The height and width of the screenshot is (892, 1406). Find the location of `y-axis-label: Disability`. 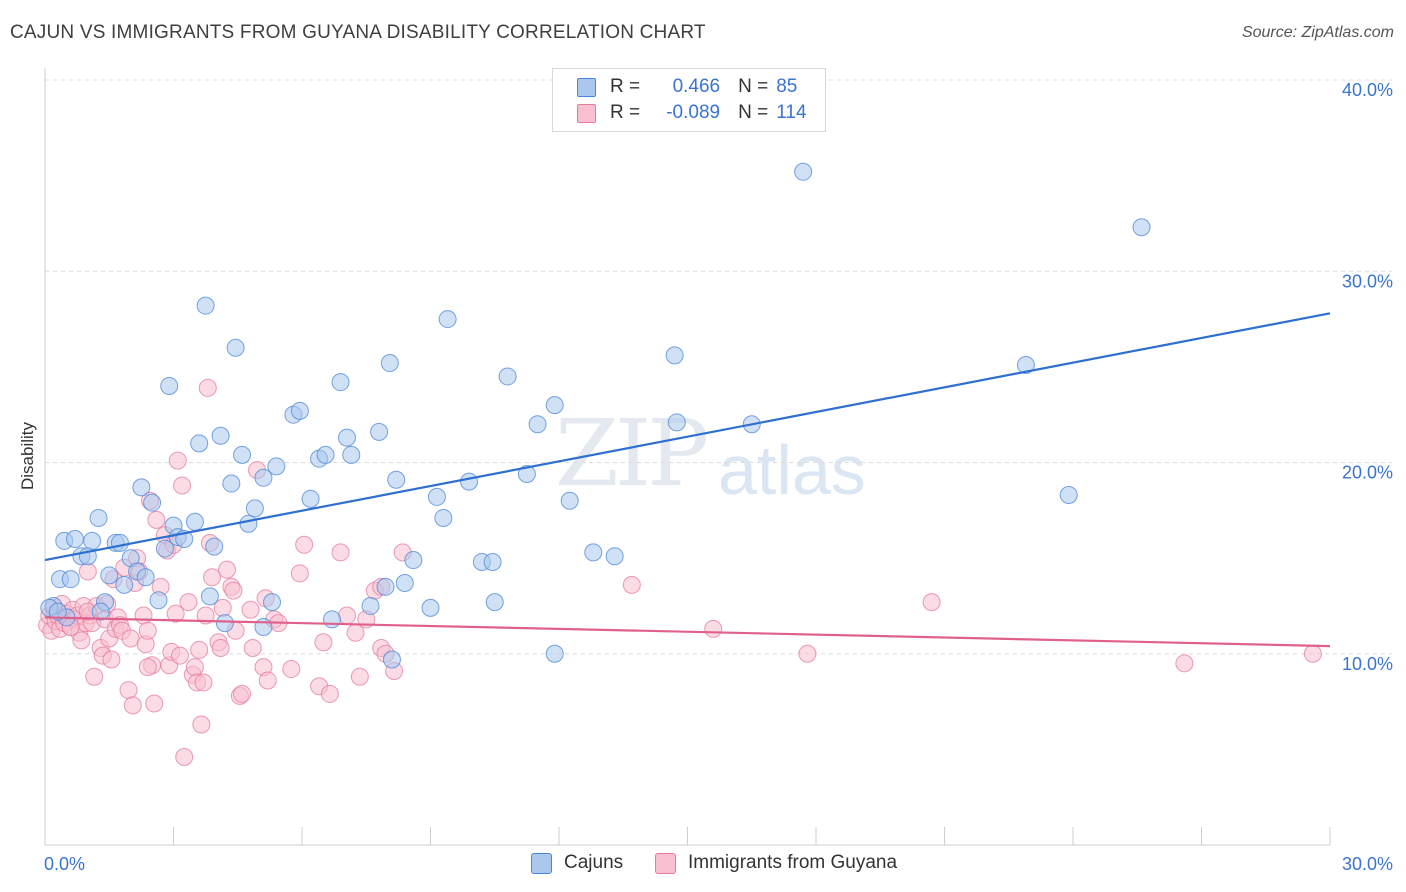

y-axis-label: Disability is located at coordinates (27, 456).